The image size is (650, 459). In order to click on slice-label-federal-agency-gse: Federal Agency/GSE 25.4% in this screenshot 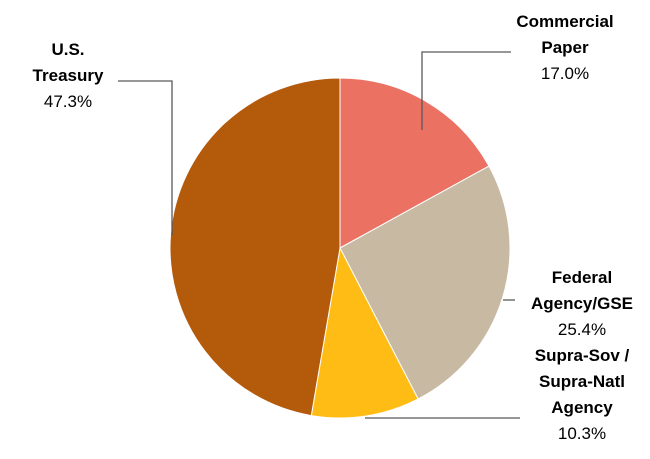, I will do `click(582, 303)`.